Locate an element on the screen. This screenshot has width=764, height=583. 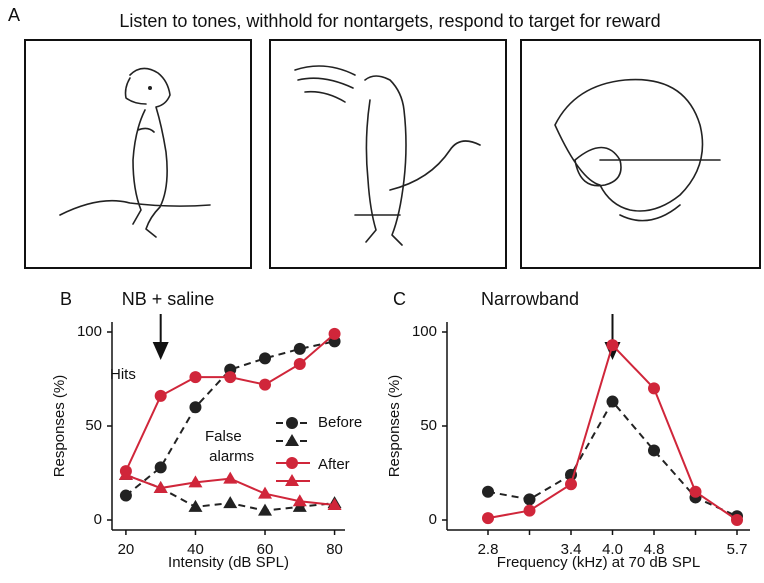
annotation: Narrowband is located at coordinates (530, 299).